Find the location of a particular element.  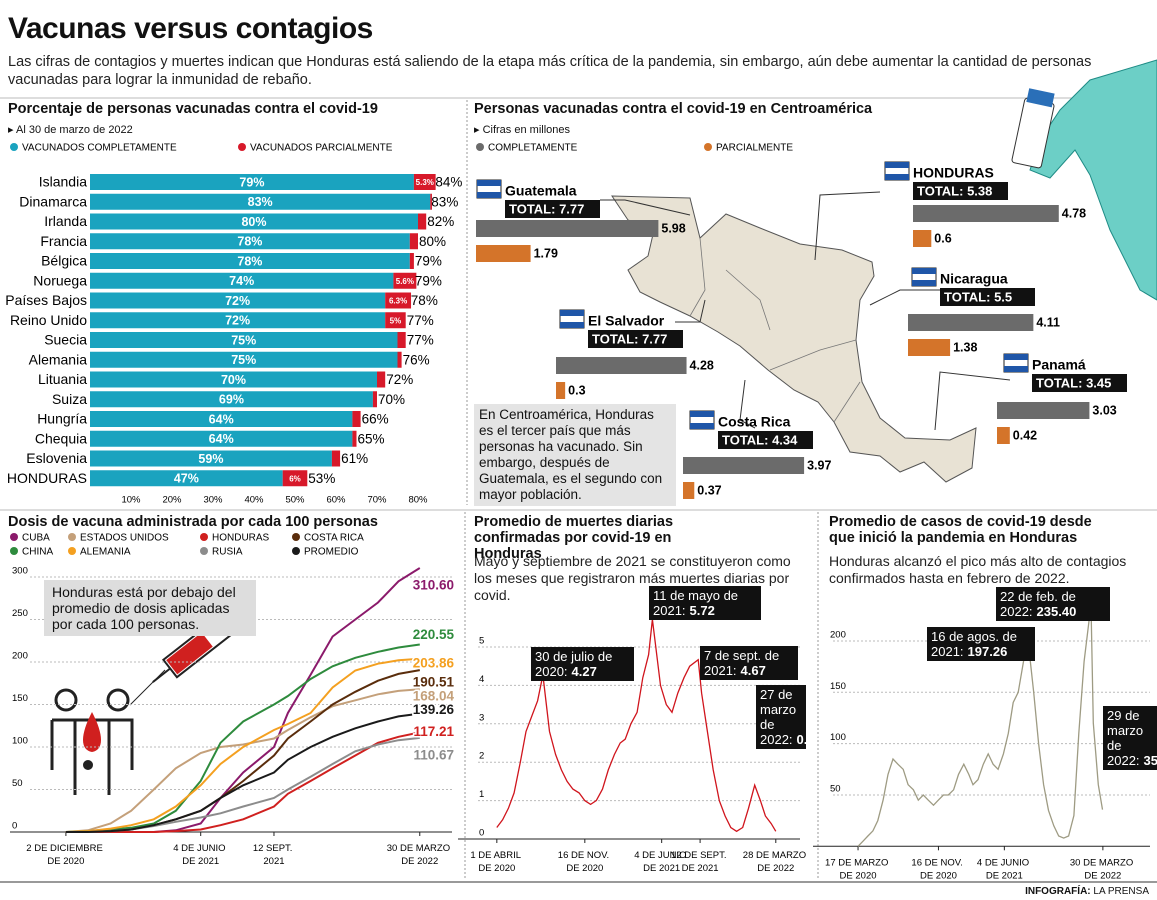

annotation-text: 11 de mayo de 2021: is located at coordinates (696, 603).